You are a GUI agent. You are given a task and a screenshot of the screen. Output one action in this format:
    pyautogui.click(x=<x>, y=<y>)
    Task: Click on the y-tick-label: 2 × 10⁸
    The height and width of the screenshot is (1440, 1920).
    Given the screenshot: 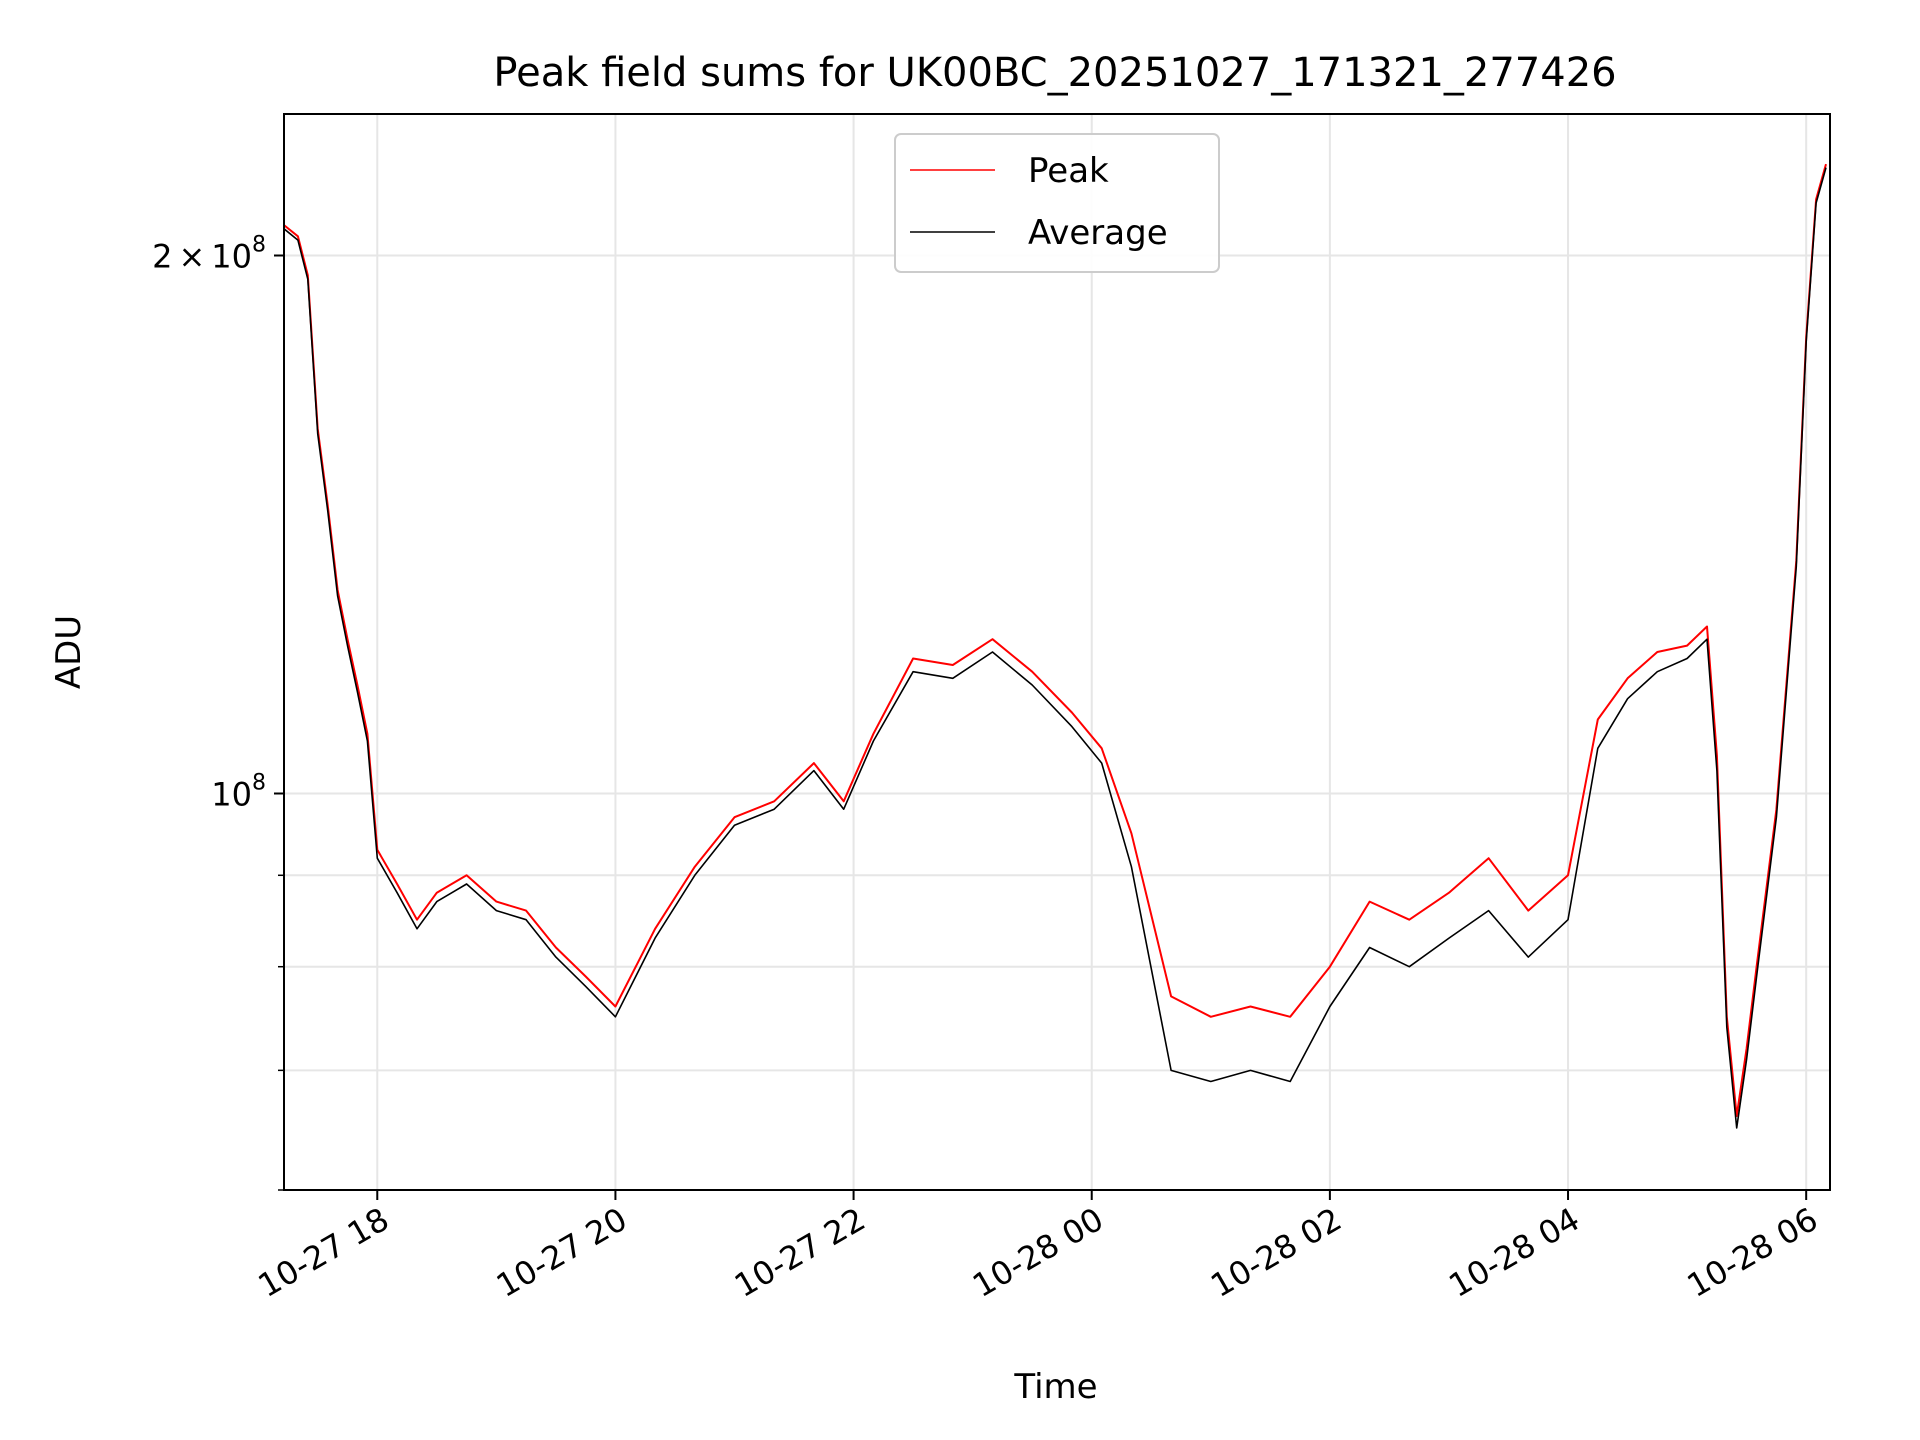 What is the action you would take?
    pyautogui.click(x=209, y=254)
    